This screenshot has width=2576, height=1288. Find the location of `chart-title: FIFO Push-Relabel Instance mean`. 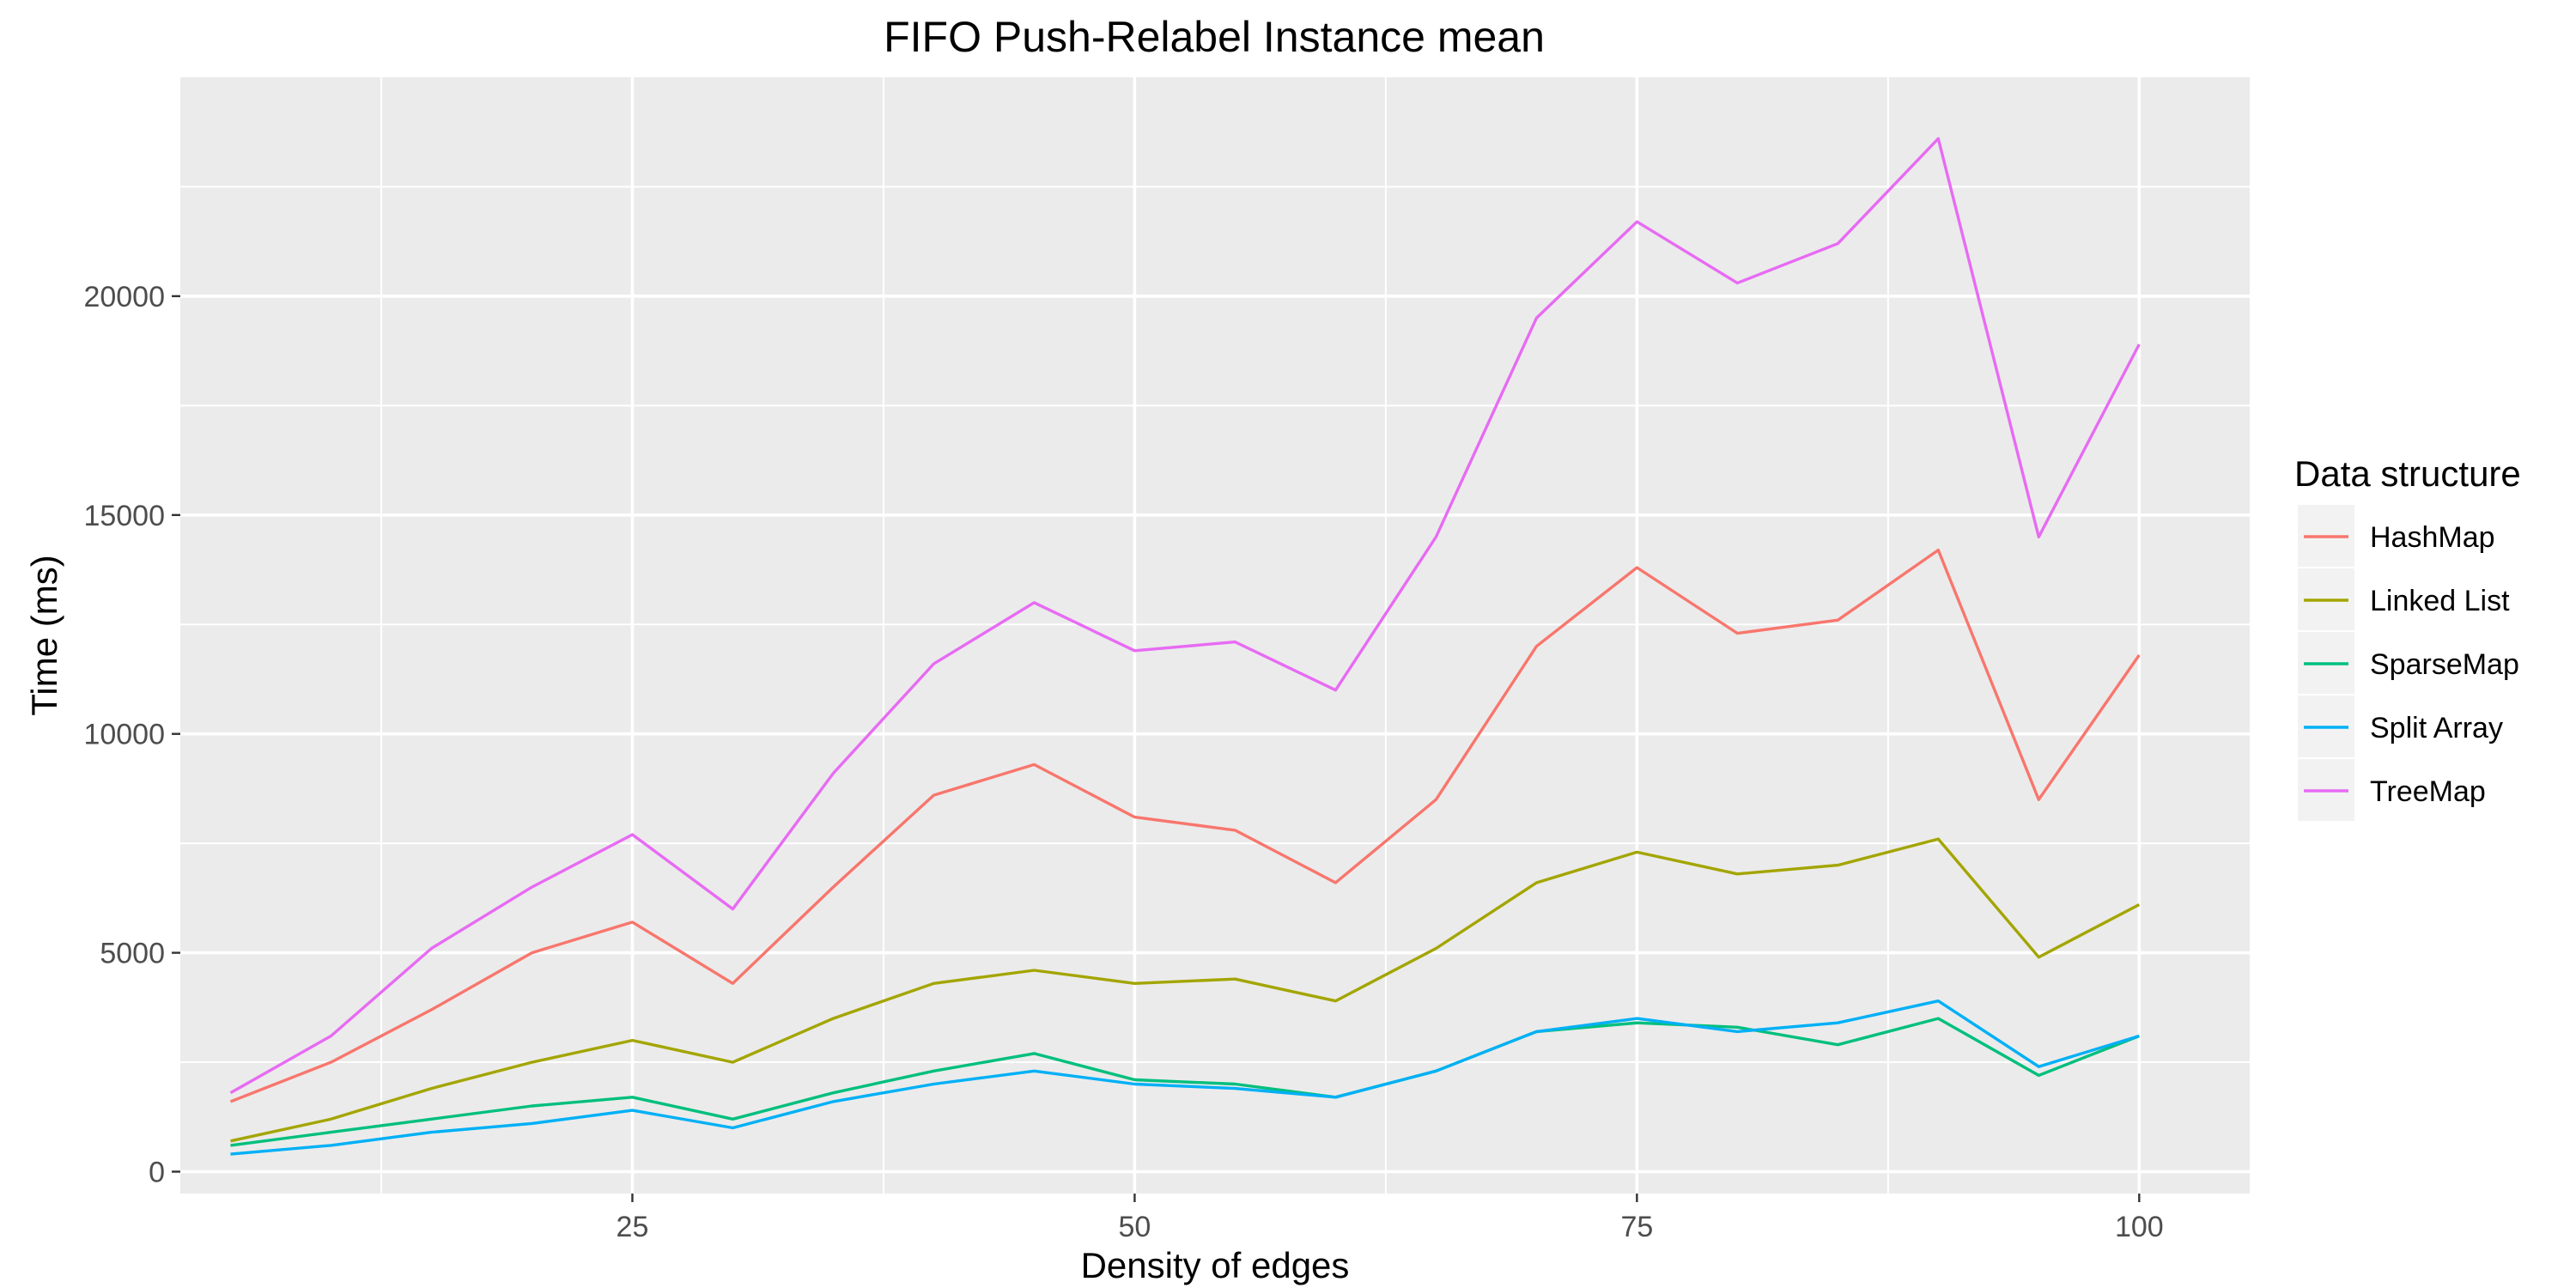

chart-title: FIFO Push-Relabel Instance mean is located at coordinates (1214, 37).